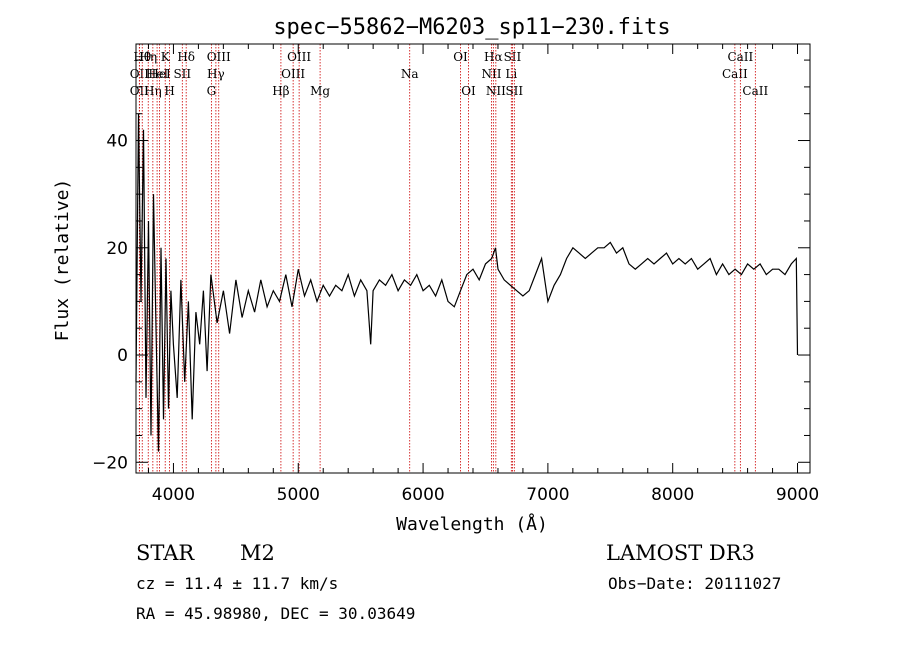 The width and height of the screenshot is (900, 654). I want to click on marker-label: Hβ, so click(280, 91).